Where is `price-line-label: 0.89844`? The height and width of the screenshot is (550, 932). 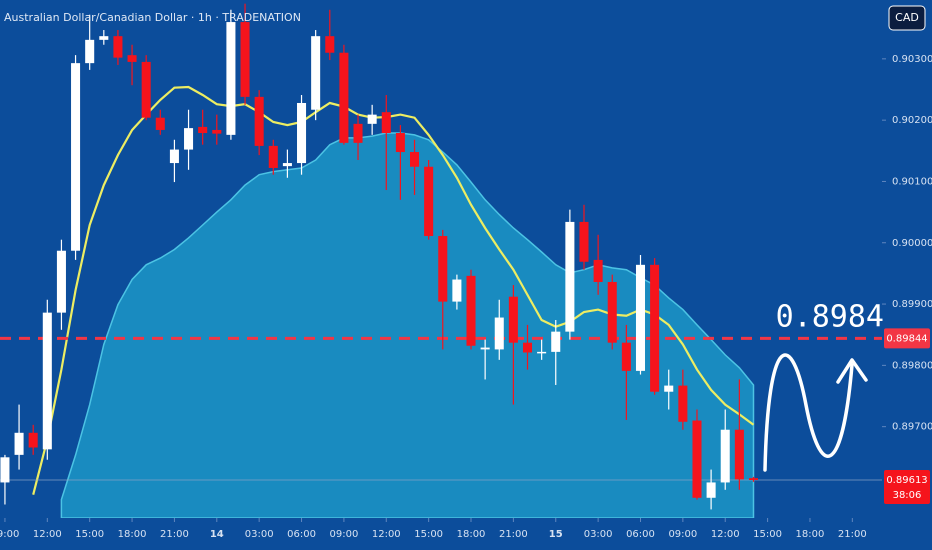
price-line-label: 0.89844 is located at coordinates (906, 338).